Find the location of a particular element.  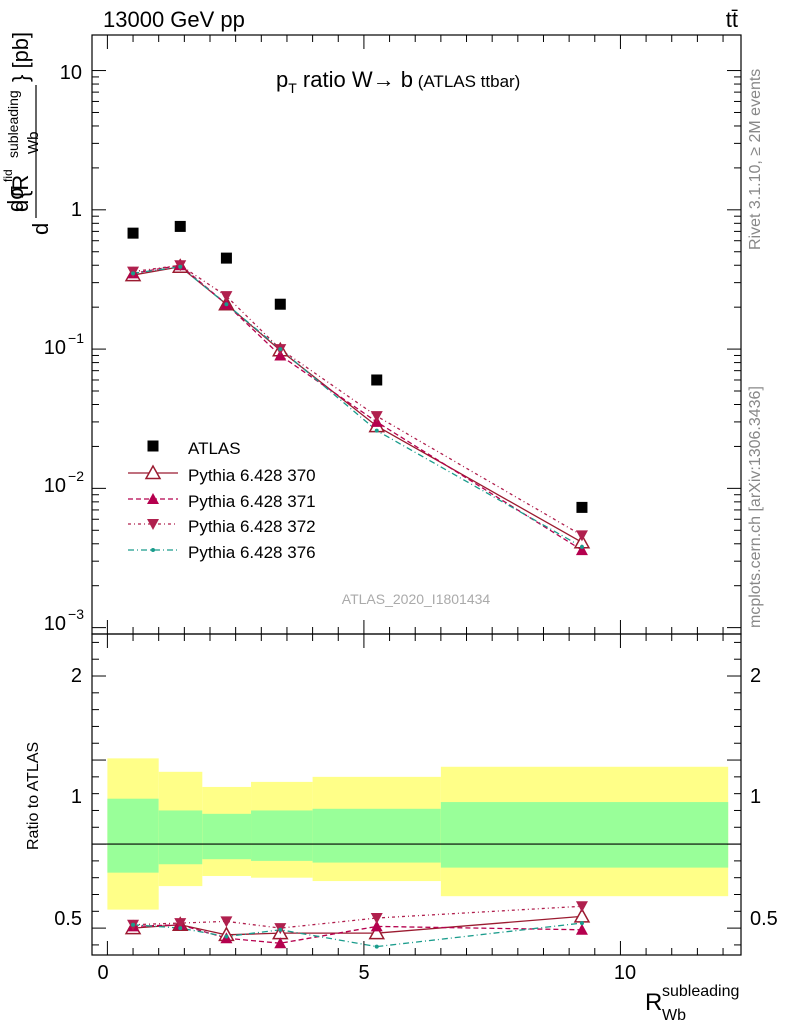

ratio-uncertainty-bands is located at coordinates (418, 834).